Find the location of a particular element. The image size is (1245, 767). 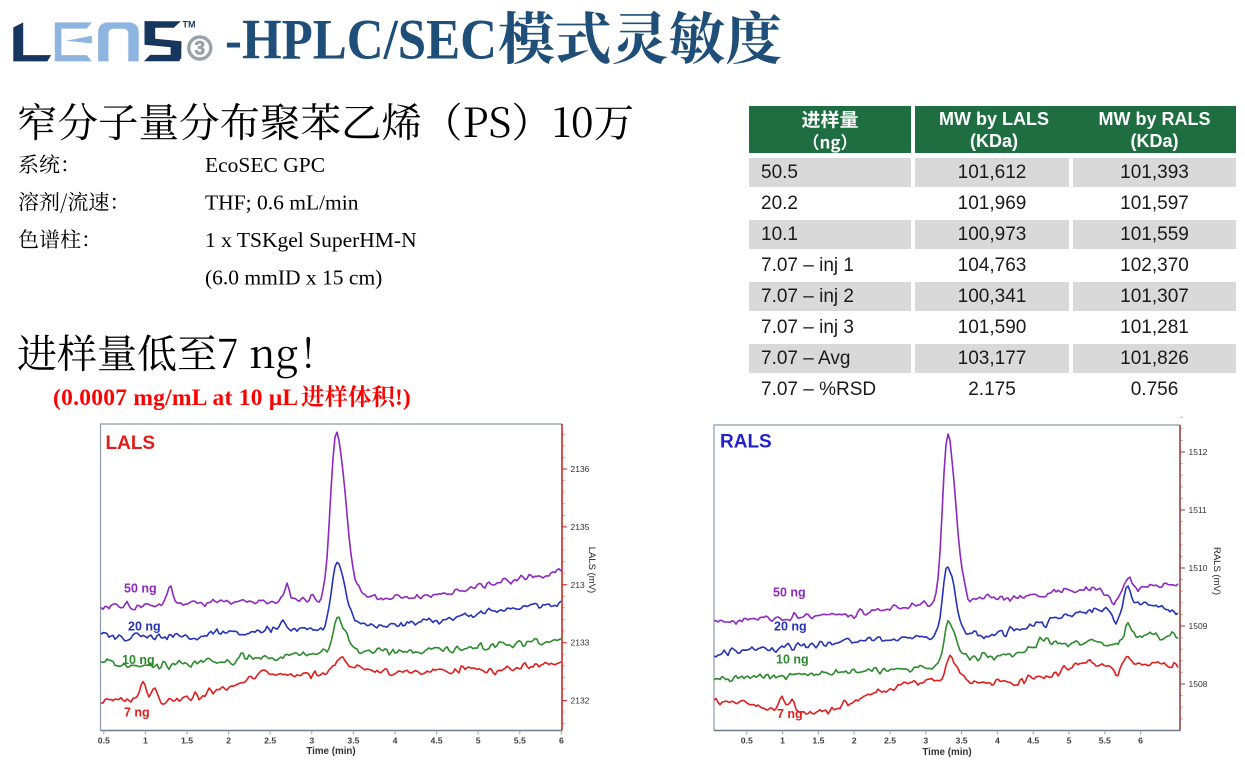

svg-text: -HPLC/SEC is located at coordinates (361, 40).